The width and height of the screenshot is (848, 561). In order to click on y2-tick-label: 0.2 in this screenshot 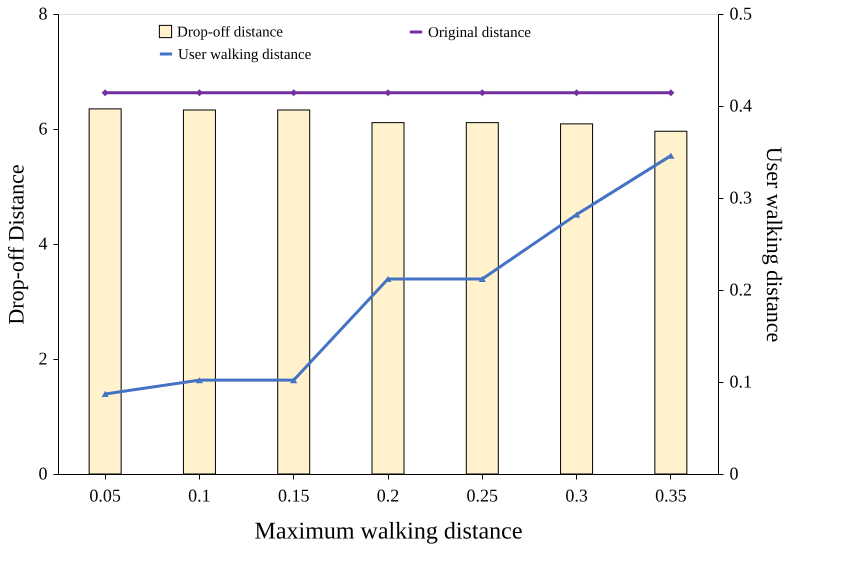, I will do `click(741, 290)`.